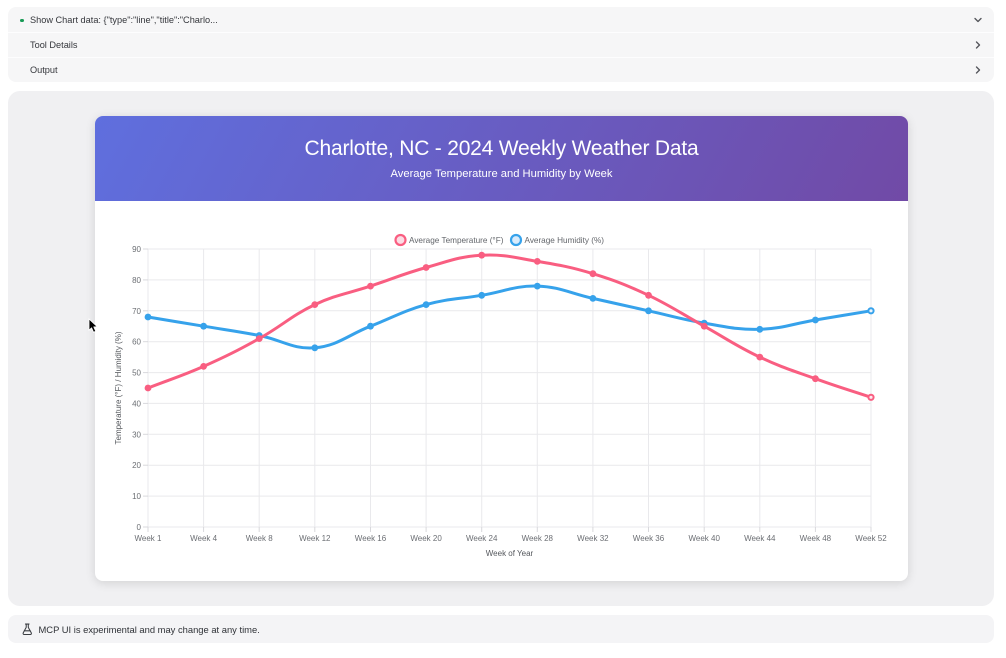  Describe the element at coordinates (593, 538) in the screenshot. I see `svg-text: Week 32` at that location.